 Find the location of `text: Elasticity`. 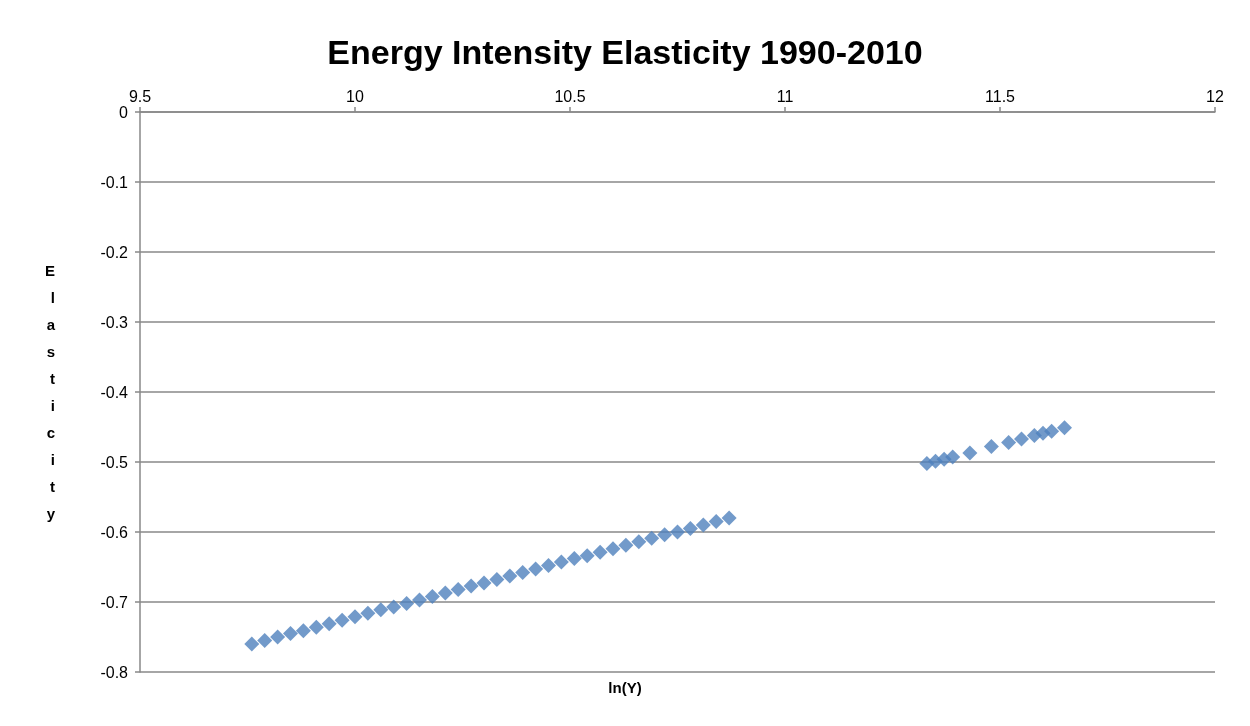

text: Elasticity is located at coordinates (49, 392).